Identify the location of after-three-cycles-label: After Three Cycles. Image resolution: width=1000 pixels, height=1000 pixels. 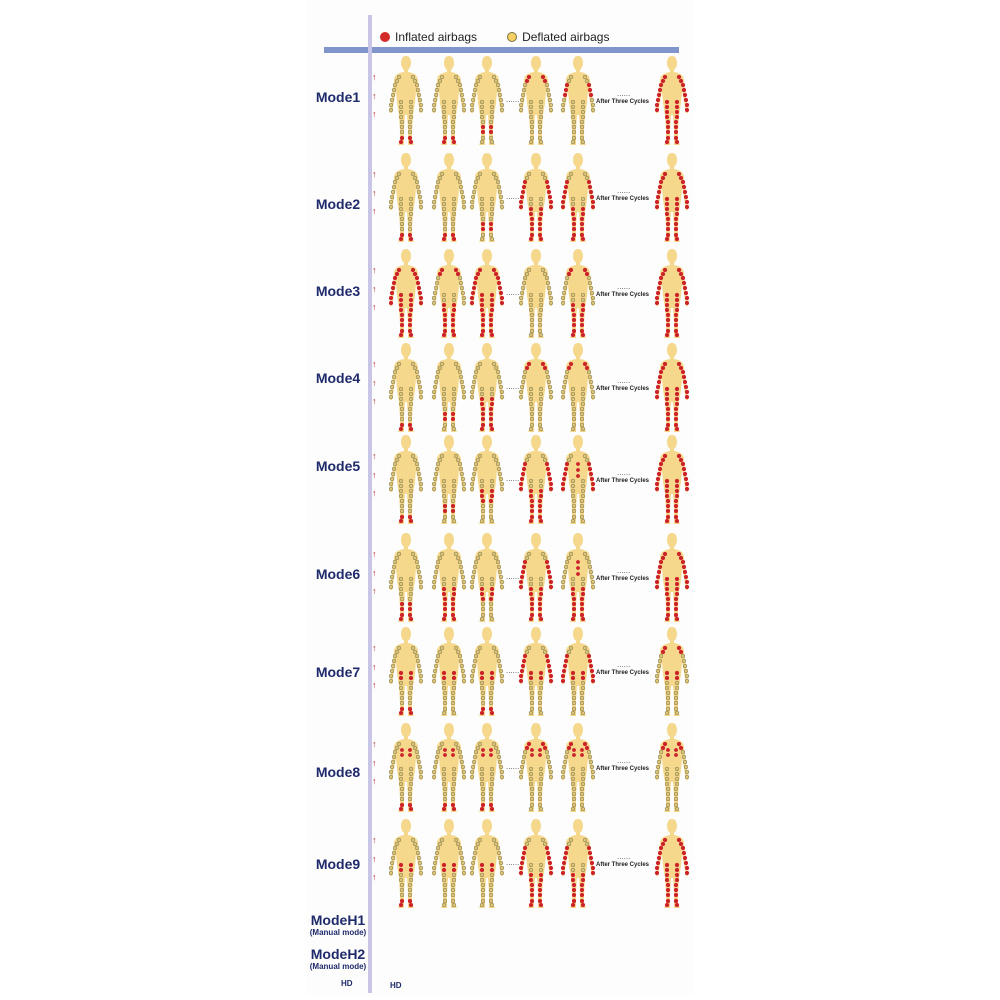
(623, 673).